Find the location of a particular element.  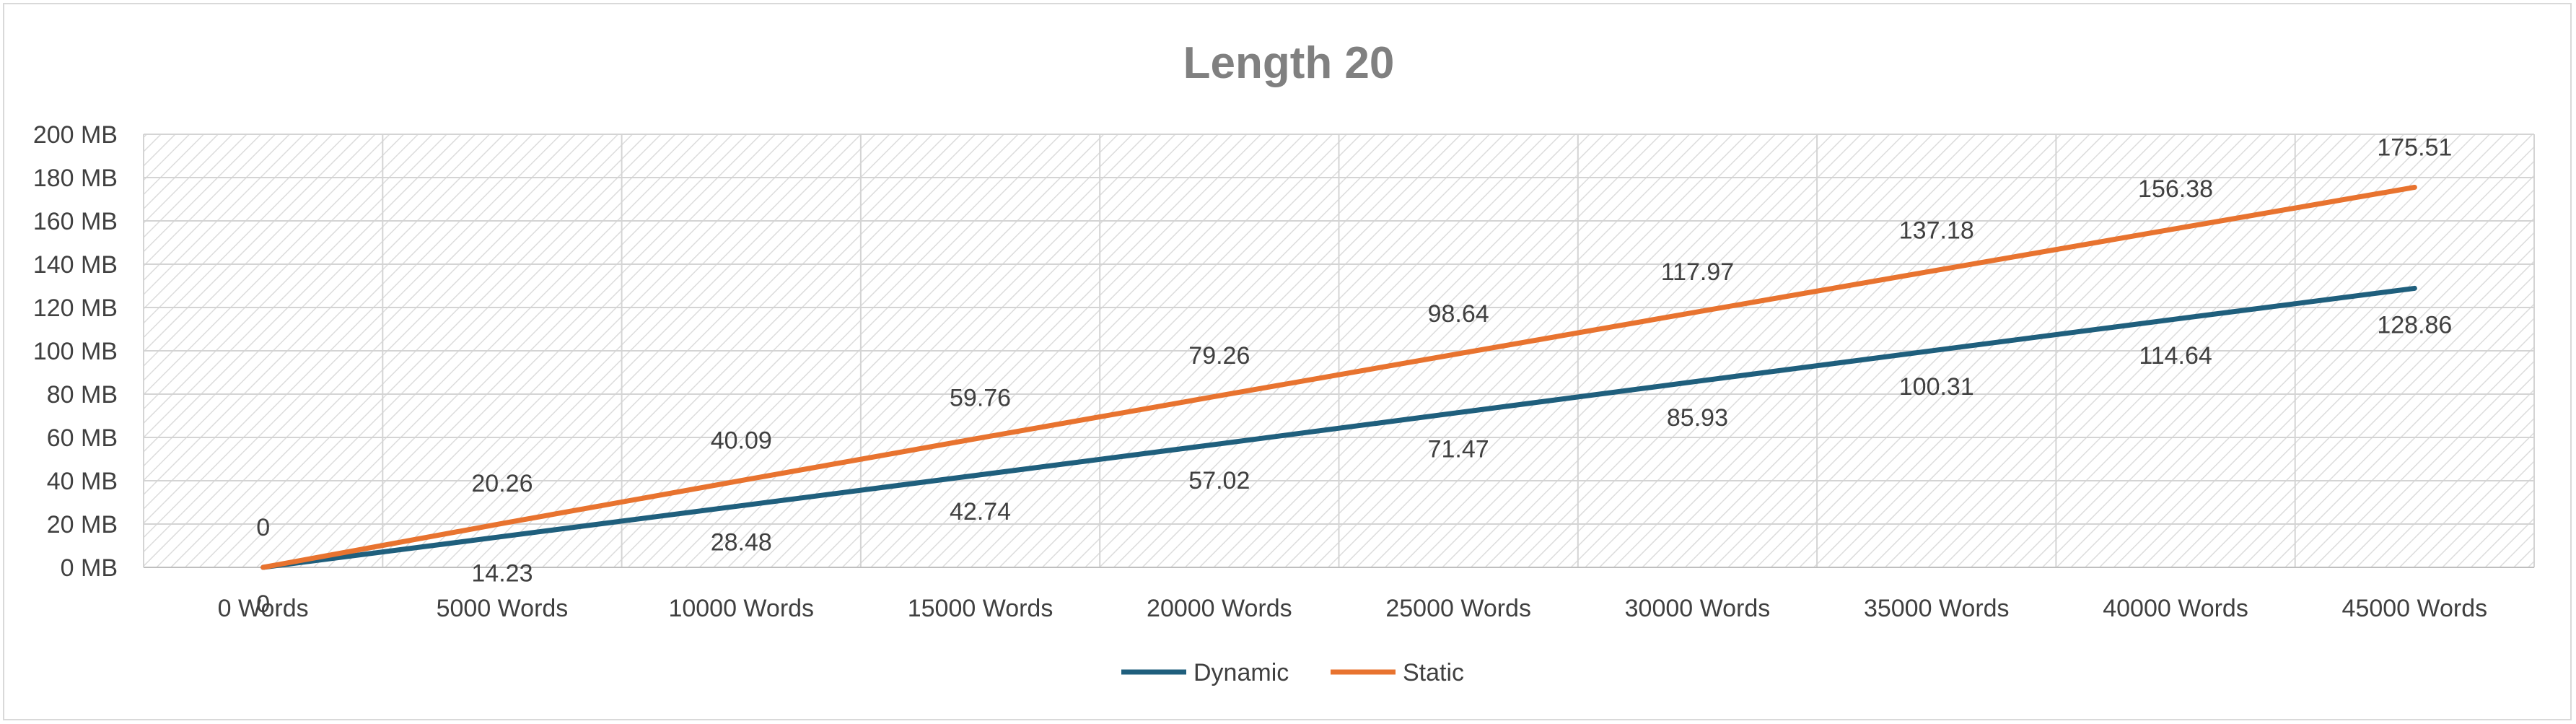

data-label-static: 79.26 is located at coordinates (1219, 356).